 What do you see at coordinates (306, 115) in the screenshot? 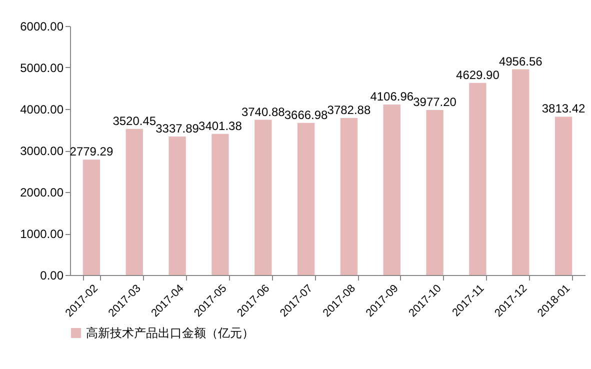
I see `data-label: 3666.98` at bounding box center [306, 115].